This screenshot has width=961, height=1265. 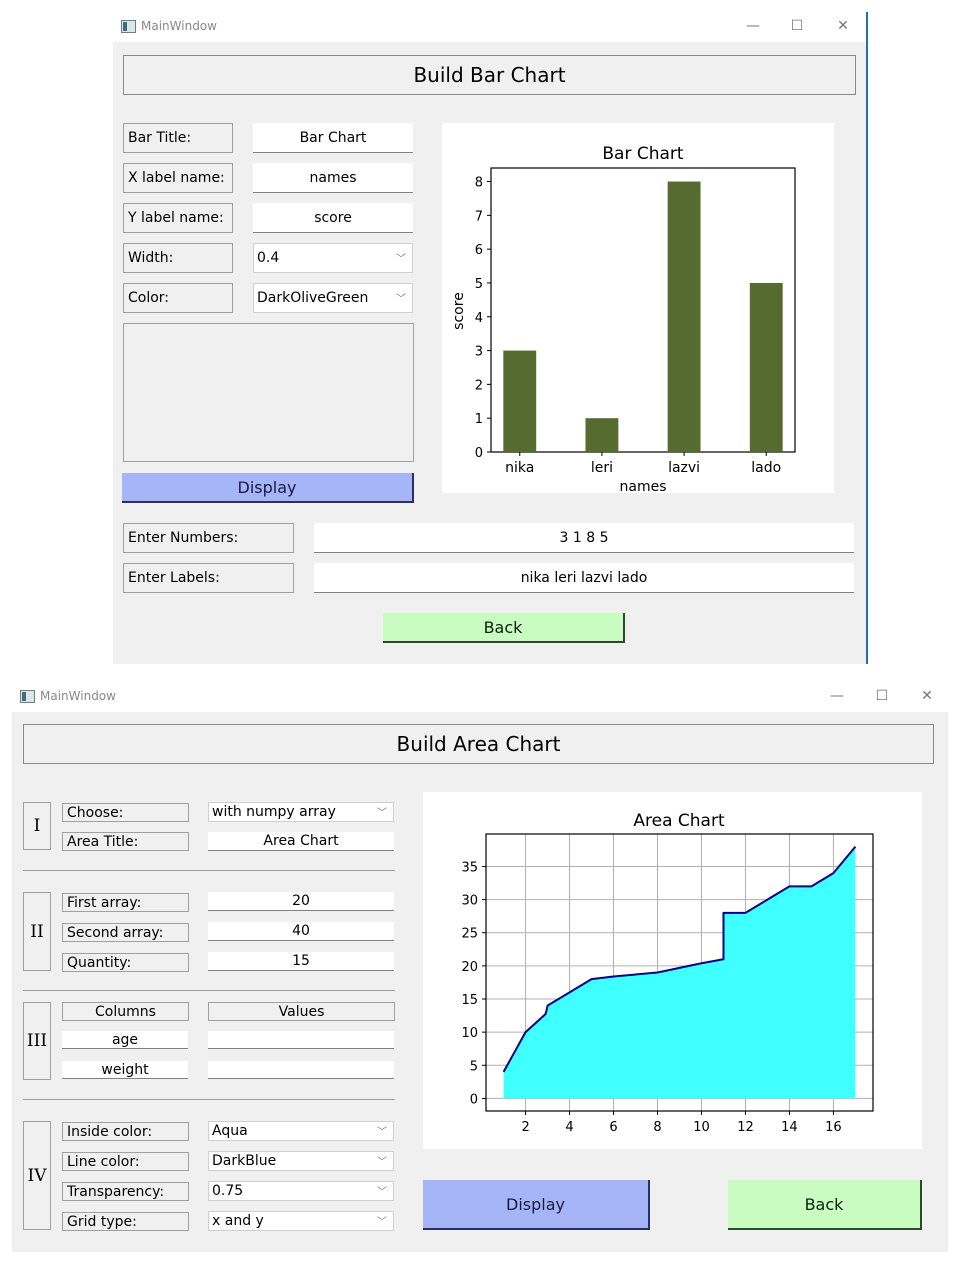 I want to click on choose-dropdown: with numpy array ﹀, so click(x=301, y=812).